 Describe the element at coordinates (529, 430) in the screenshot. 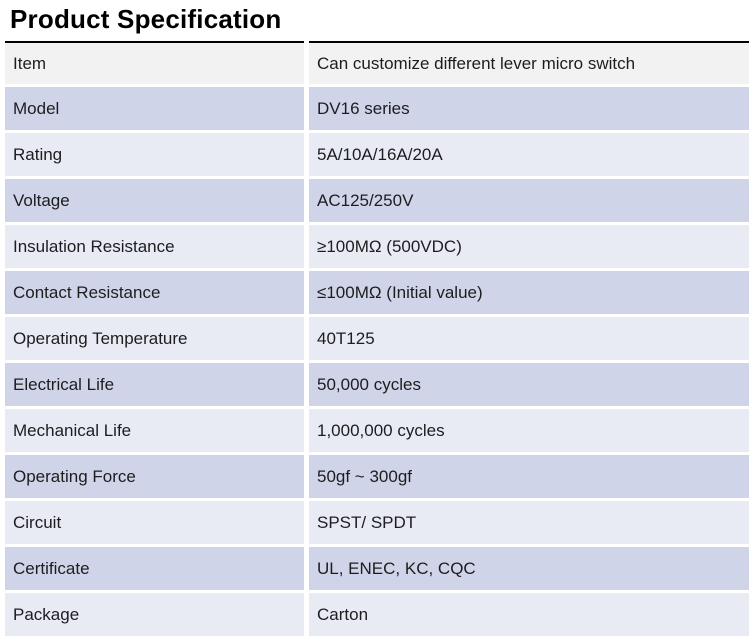

I see `spec-value: 1,000,000 cycles` at that location.